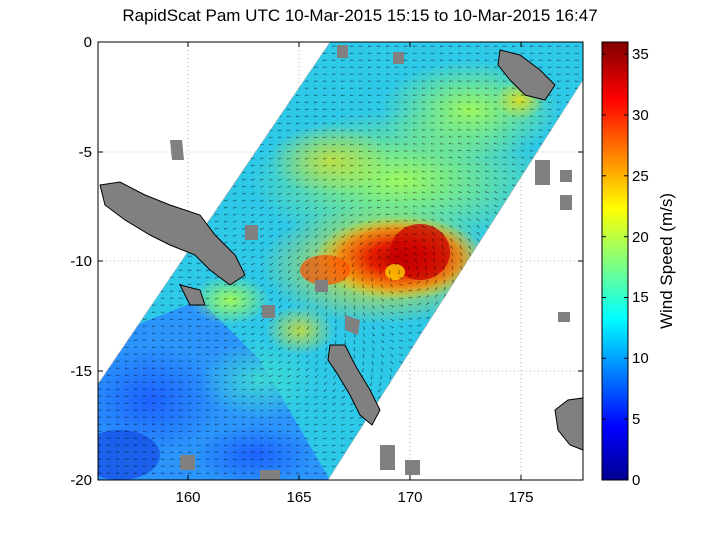 This screenshot has height=540, width=720. Describe the element at coordinates (666, 261) in the screenshot. I see `colorbar-label: Wind Speed (m/s)` at that location.